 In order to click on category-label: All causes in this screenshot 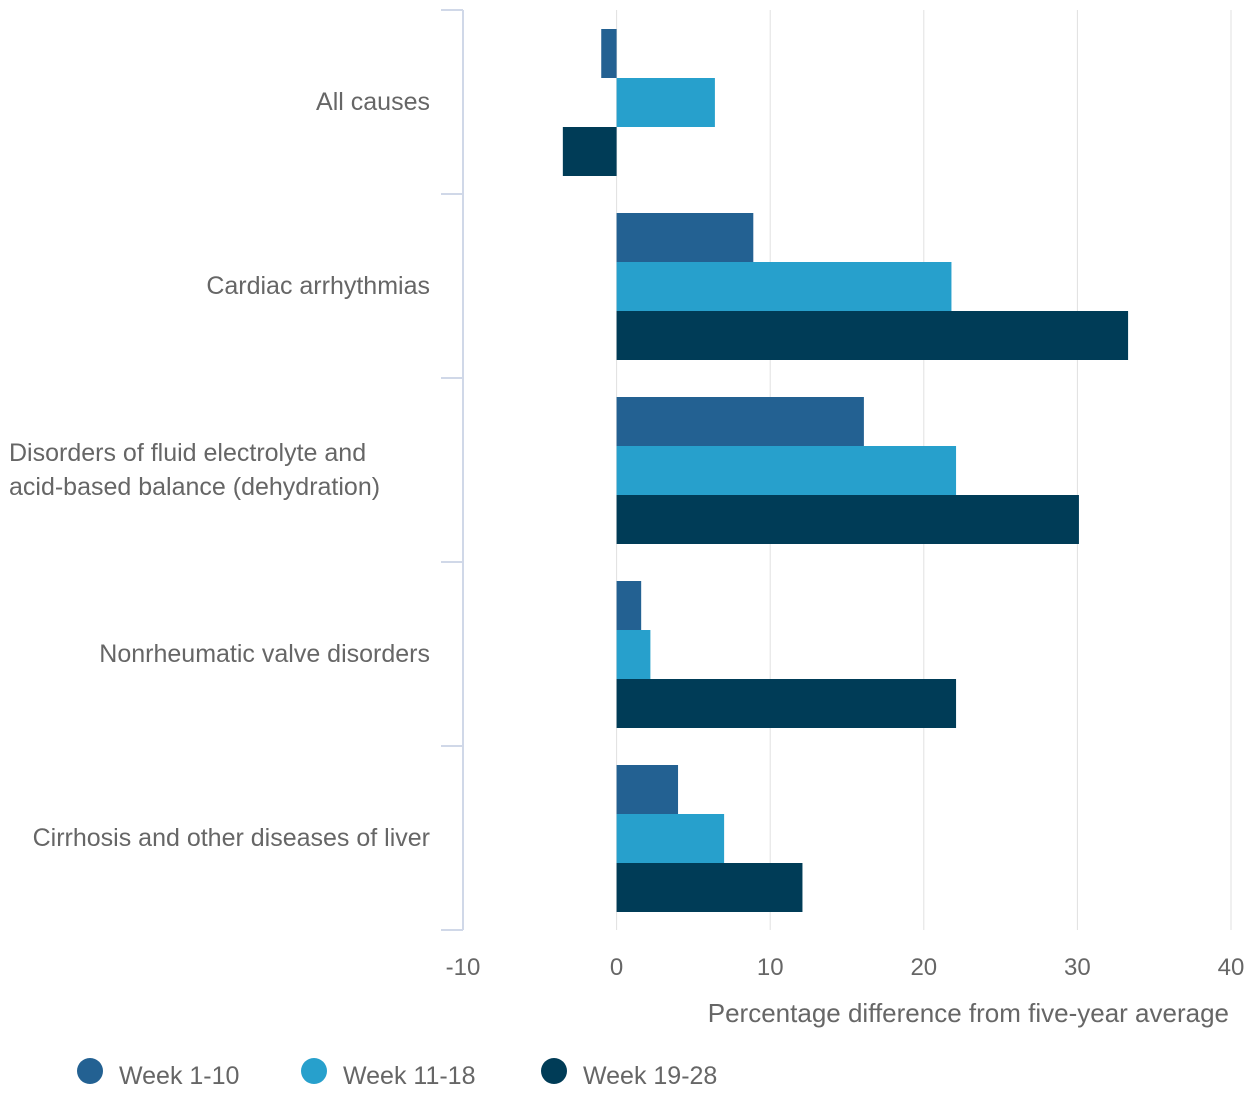, I will do `click(373, 102)`.